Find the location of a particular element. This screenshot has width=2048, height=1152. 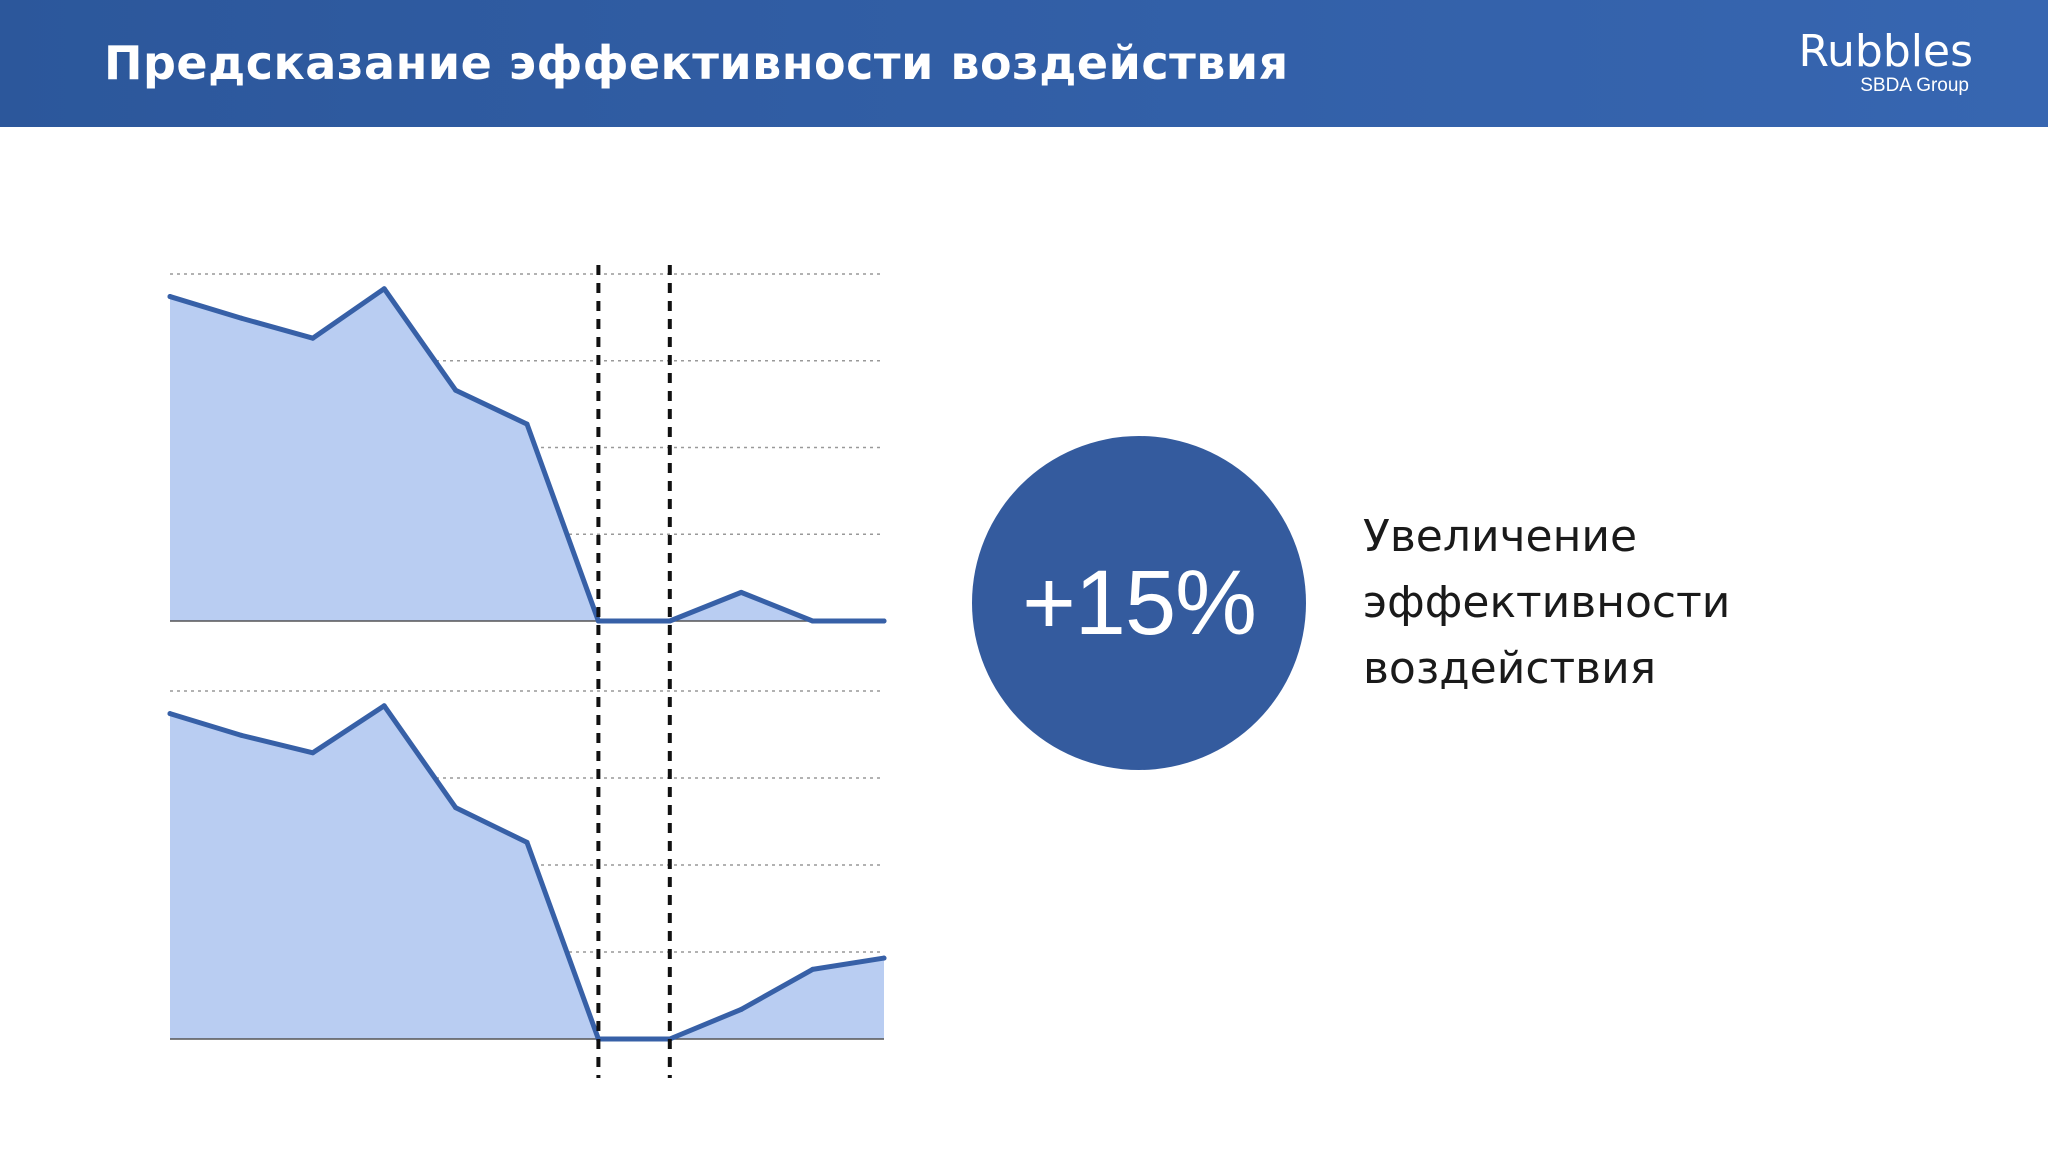

logo-subtitle: SBDA Group is located at coordinates (1914, 85).